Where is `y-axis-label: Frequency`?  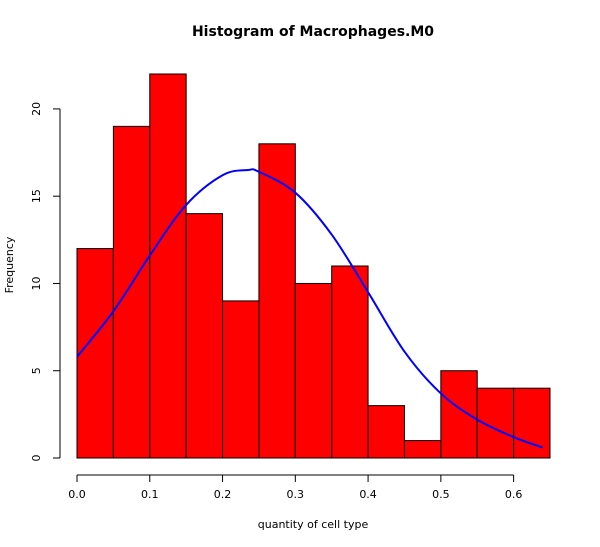
y-axis-label: Frequency is located at coordinates (9, 264).